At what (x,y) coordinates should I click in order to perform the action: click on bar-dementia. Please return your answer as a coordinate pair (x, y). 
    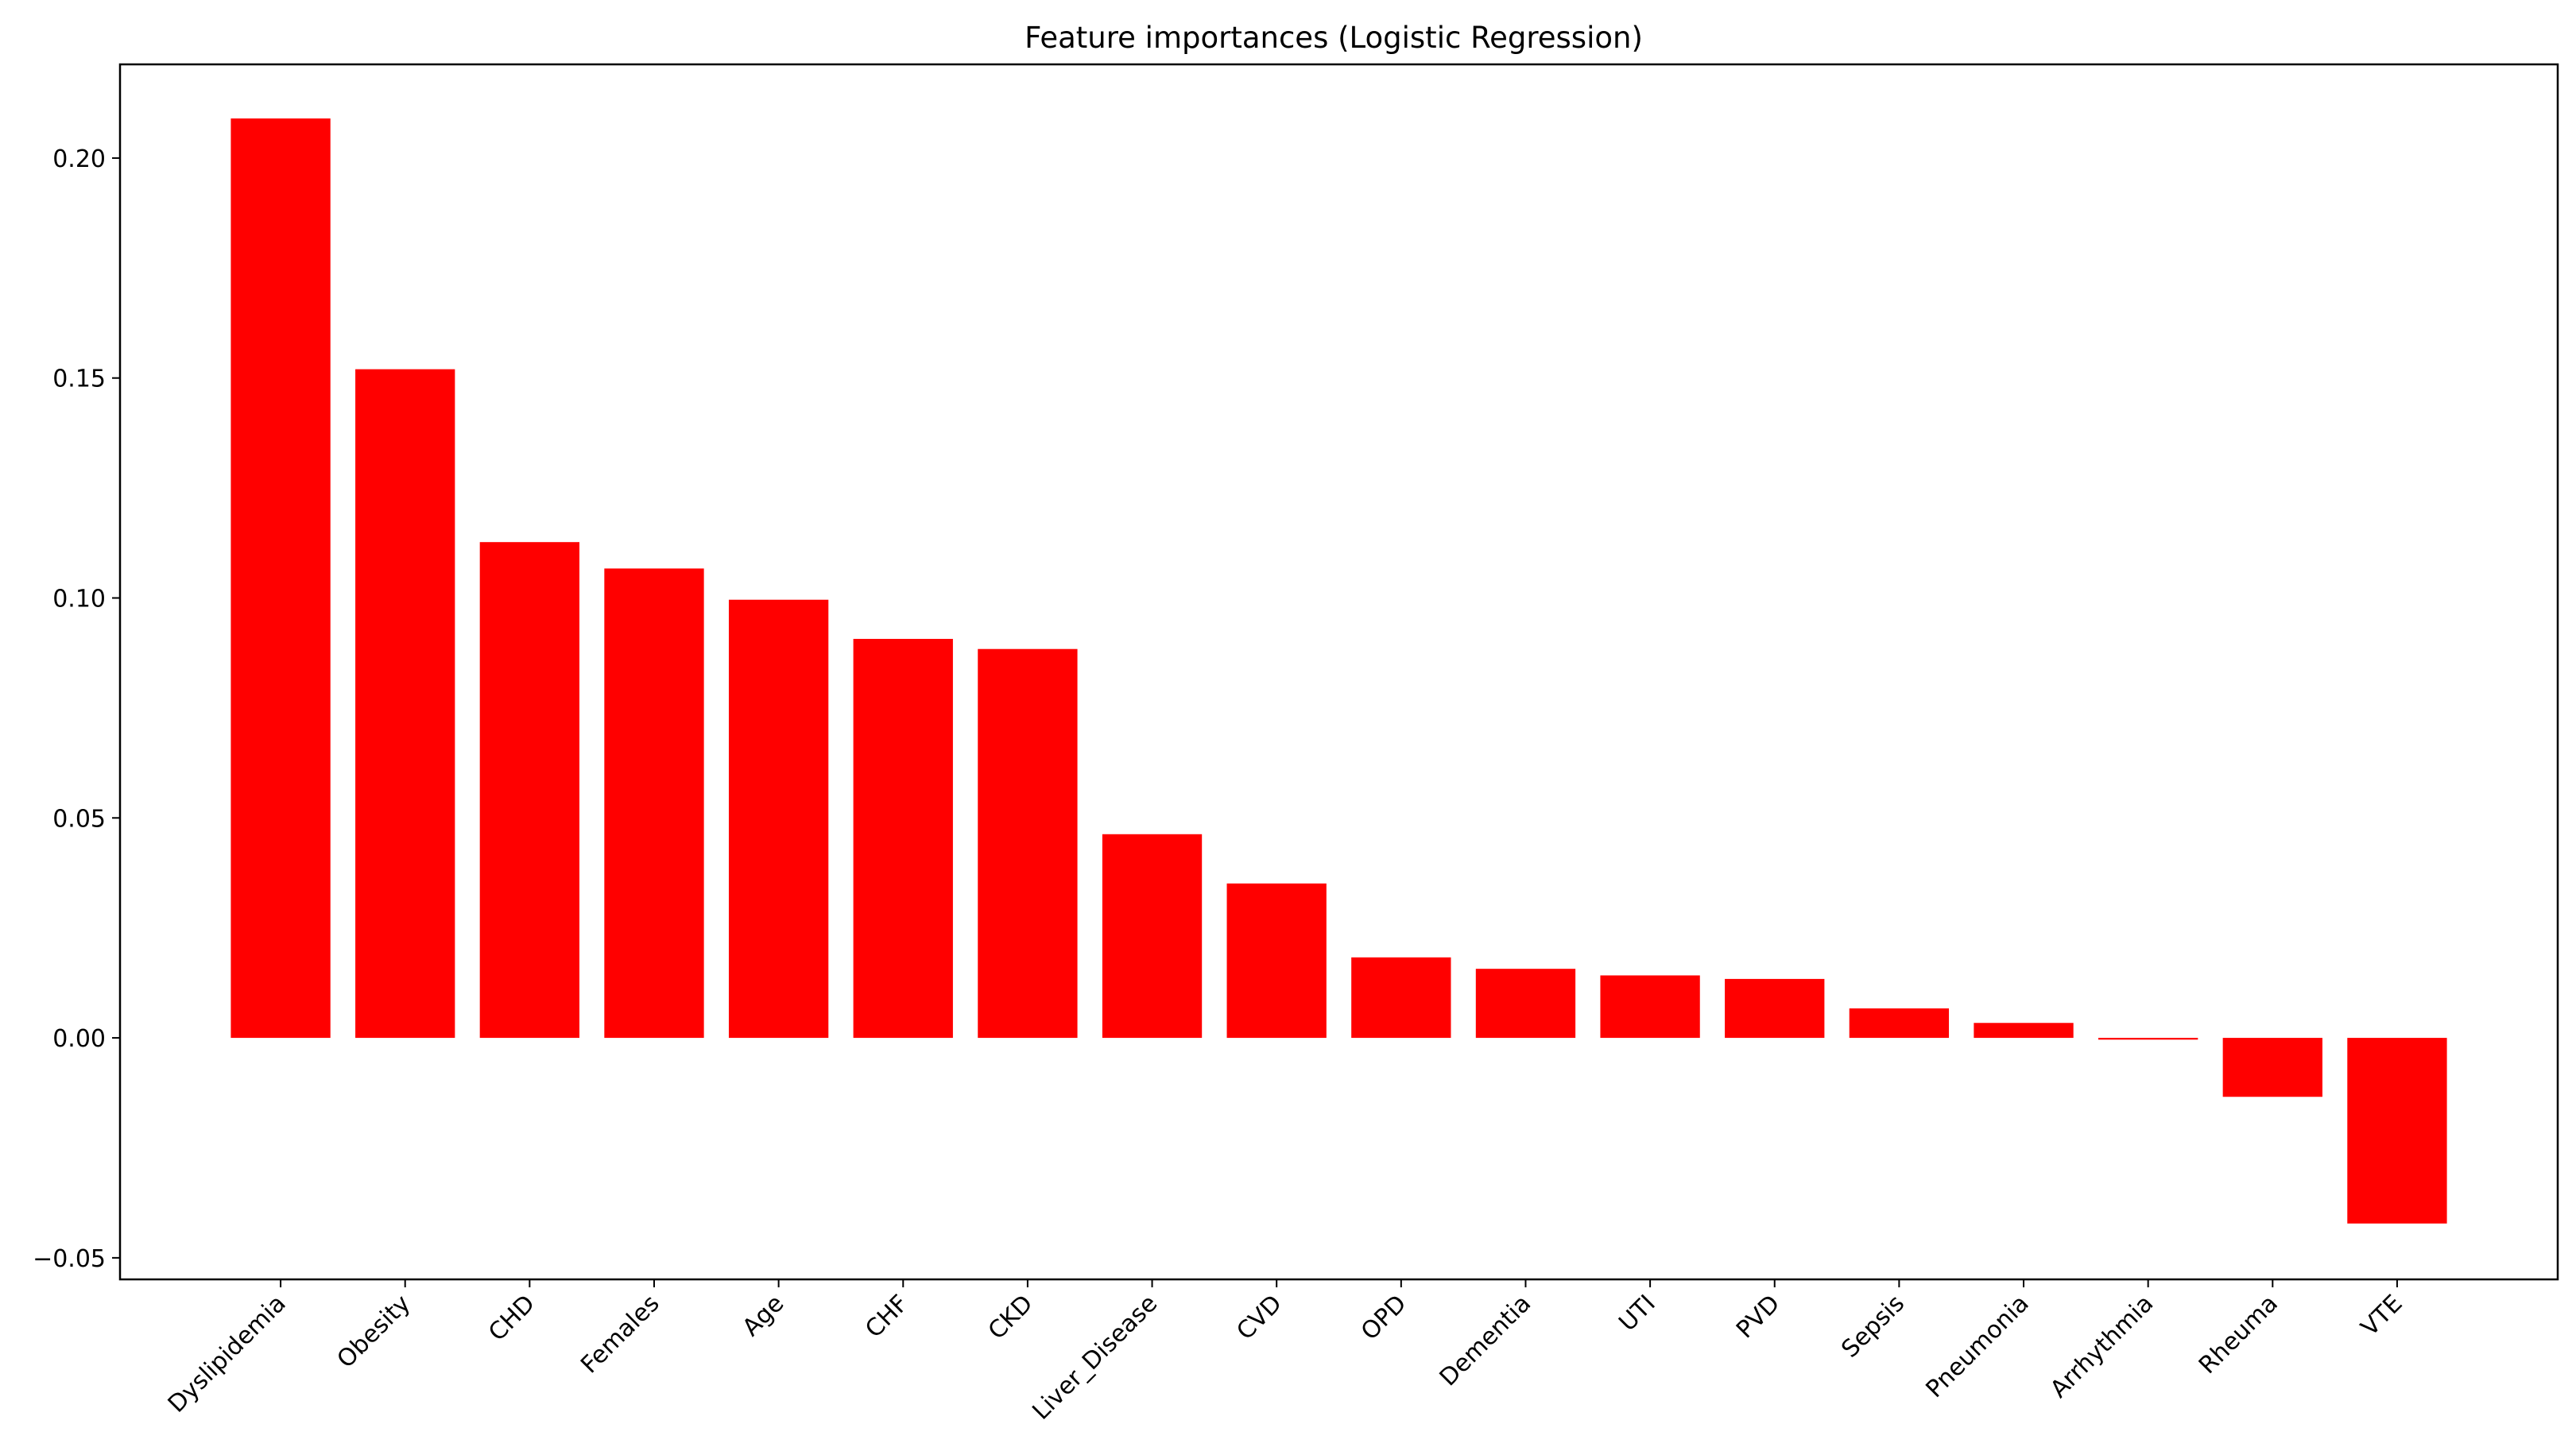
    Looking at the image, I should click on (1525, 1004).